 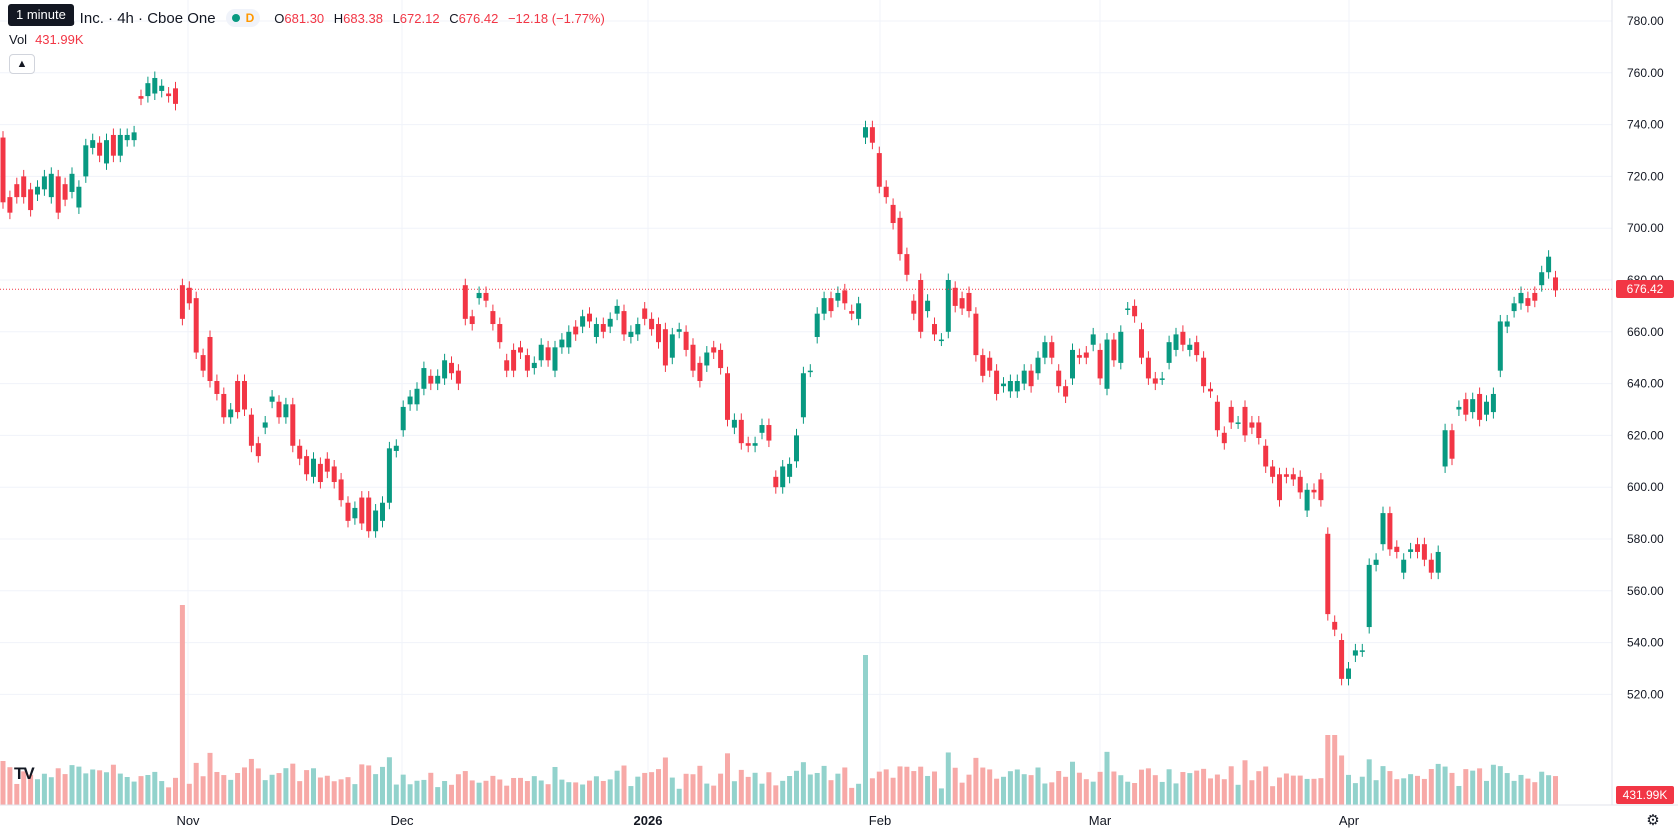 What do you see at coordinates (243, 18) in the screenshot?
I see `status-pill: D` at bounding box center [243, 18].